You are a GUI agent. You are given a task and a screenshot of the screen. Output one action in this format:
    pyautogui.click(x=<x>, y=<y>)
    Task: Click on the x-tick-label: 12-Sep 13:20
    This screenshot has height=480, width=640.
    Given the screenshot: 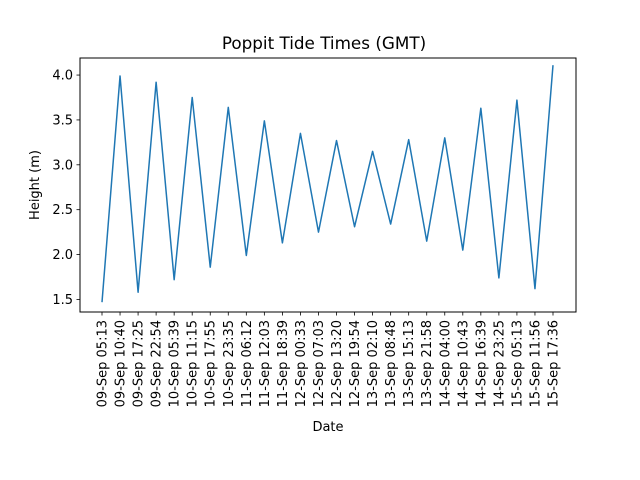 What is the action you would take?
    pyautogui.click(x=337, y=363)
    